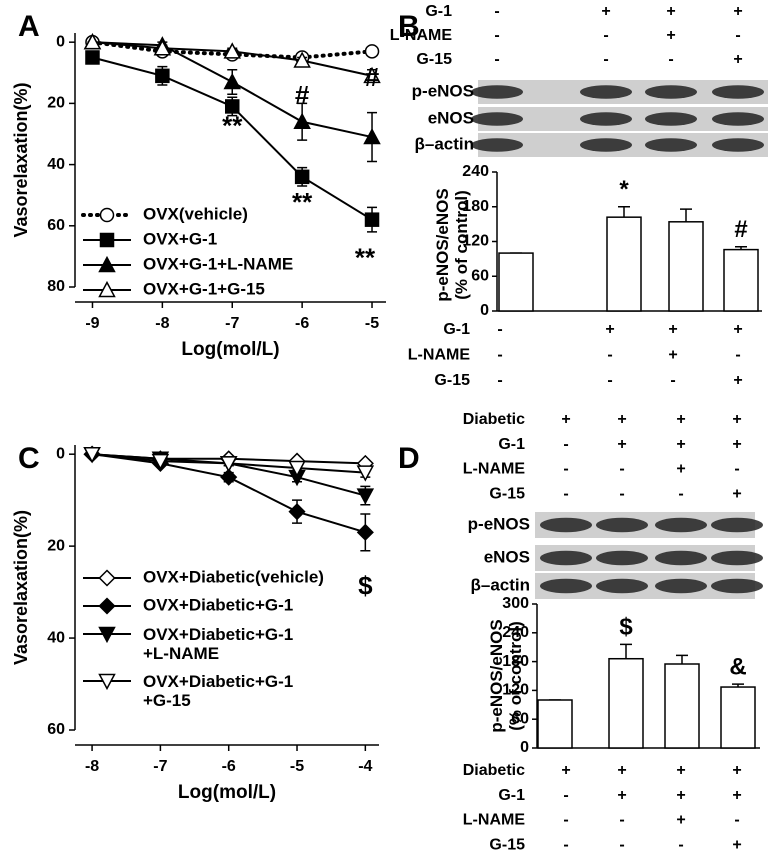 The width and height of the screenshot is (768, 857). Describe the element at coordinates (499, 523) in the screenshot. I see `blot-label: p-eNOS` at that location.